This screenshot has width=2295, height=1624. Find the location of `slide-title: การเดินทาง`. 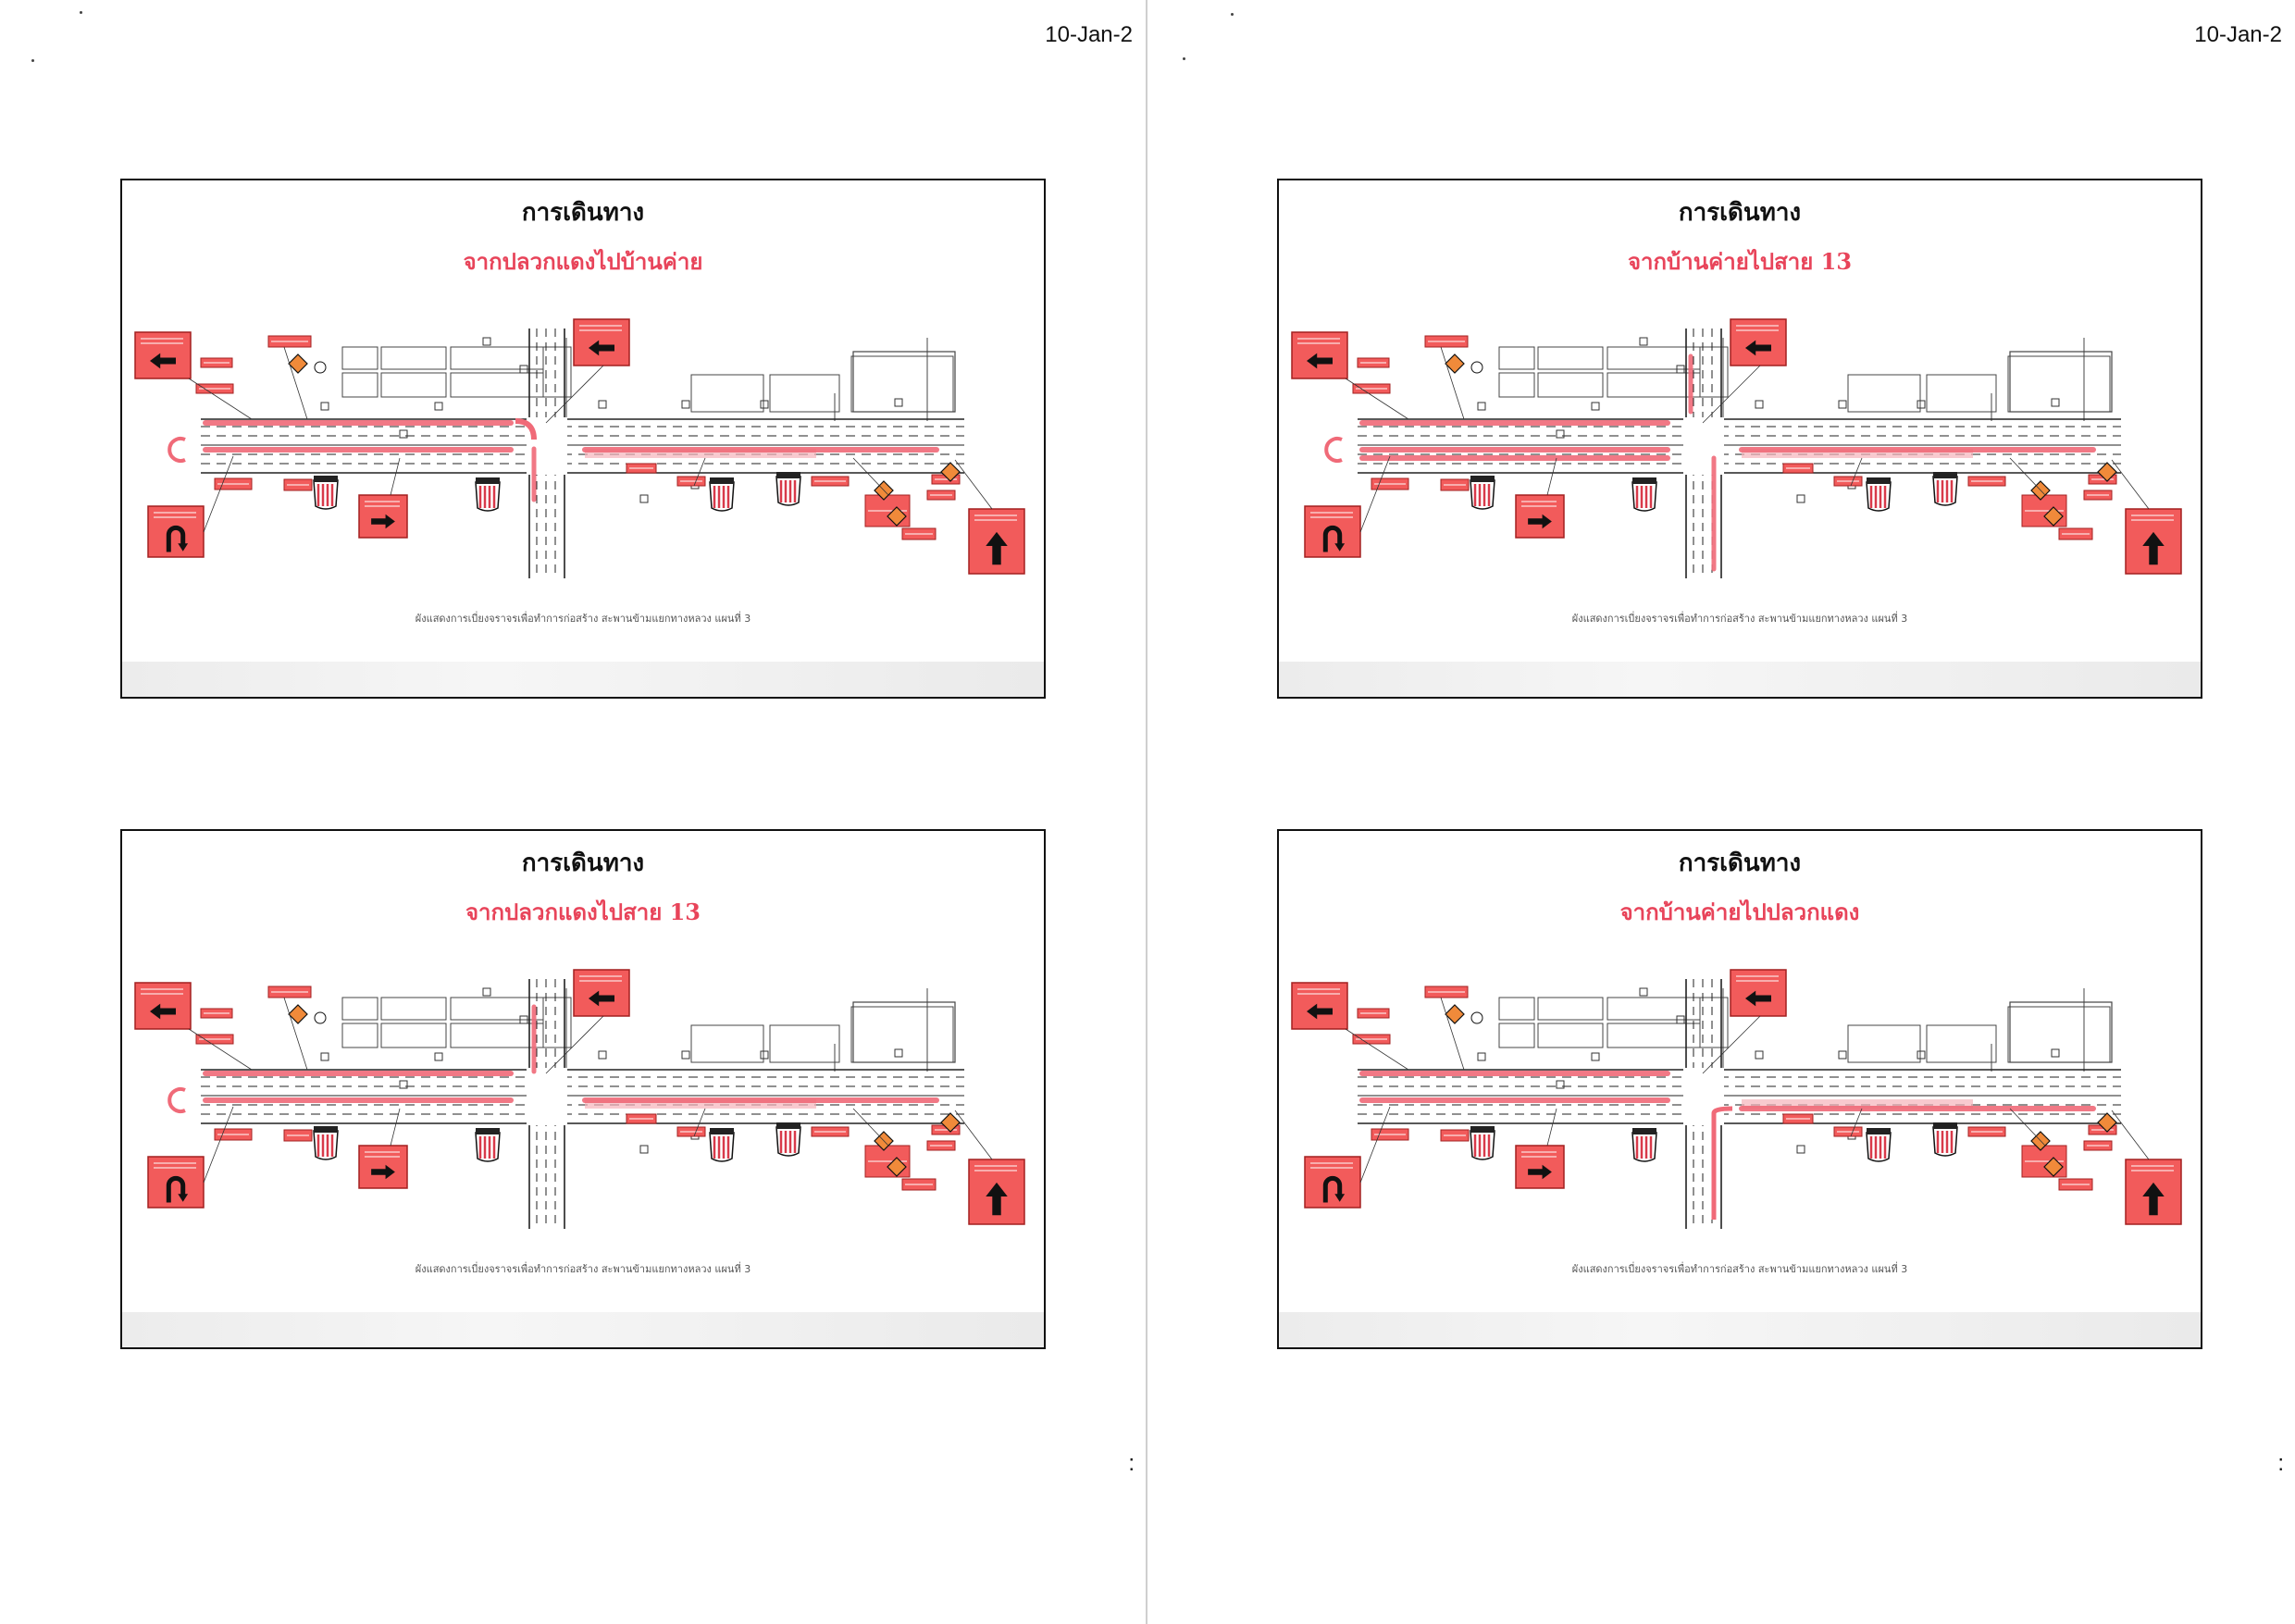

slide-title: การเดินทาง is located at coordinates (583, 863).